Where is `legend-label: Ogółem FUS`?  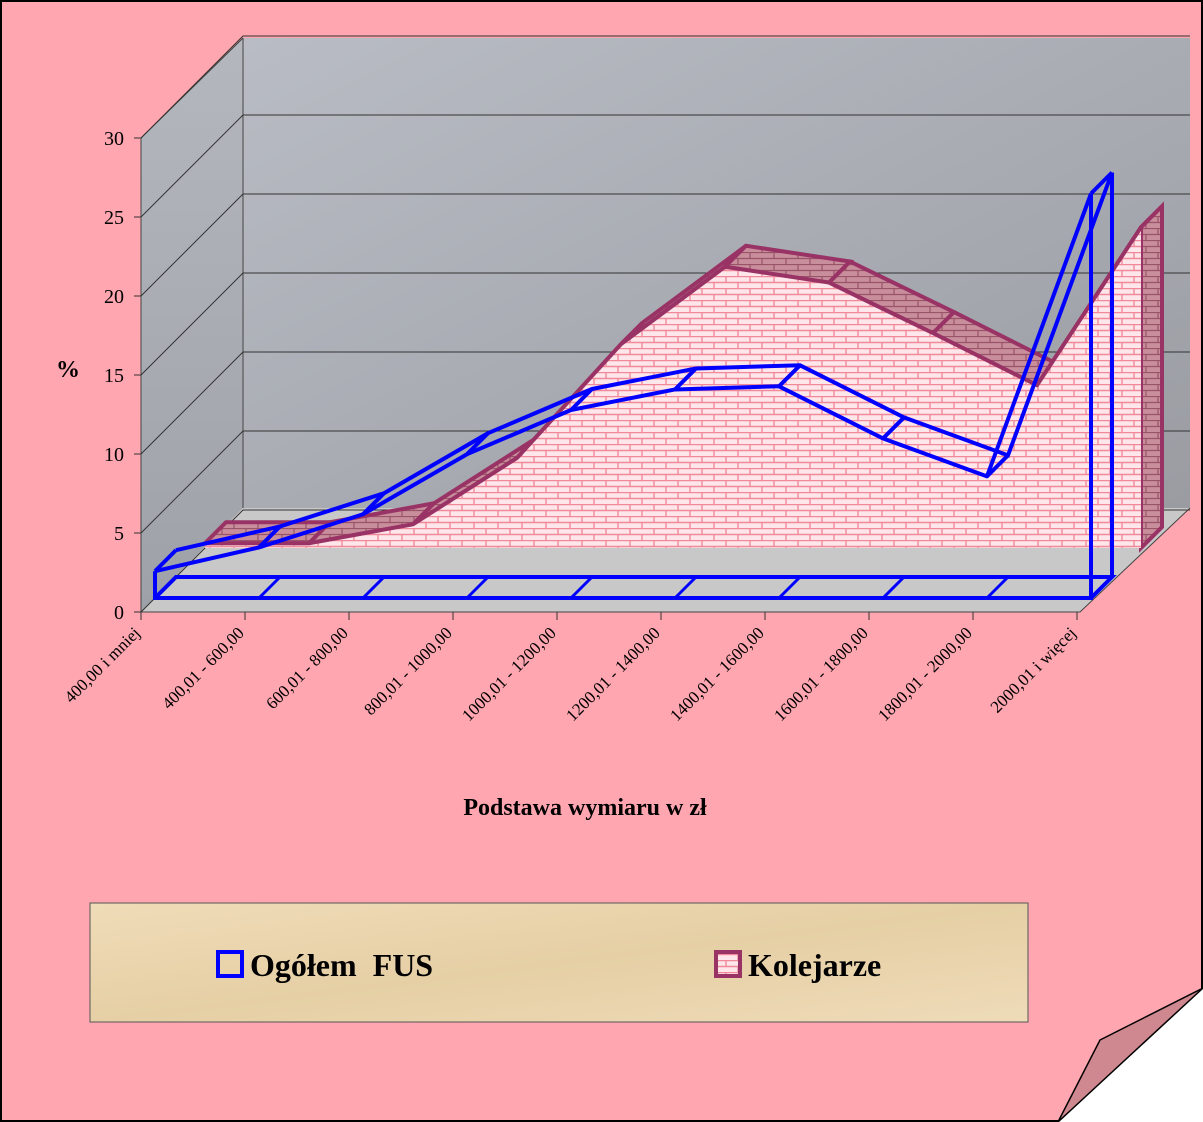 legend-label: Ogółem FUS is located at coordinates (341, 965).